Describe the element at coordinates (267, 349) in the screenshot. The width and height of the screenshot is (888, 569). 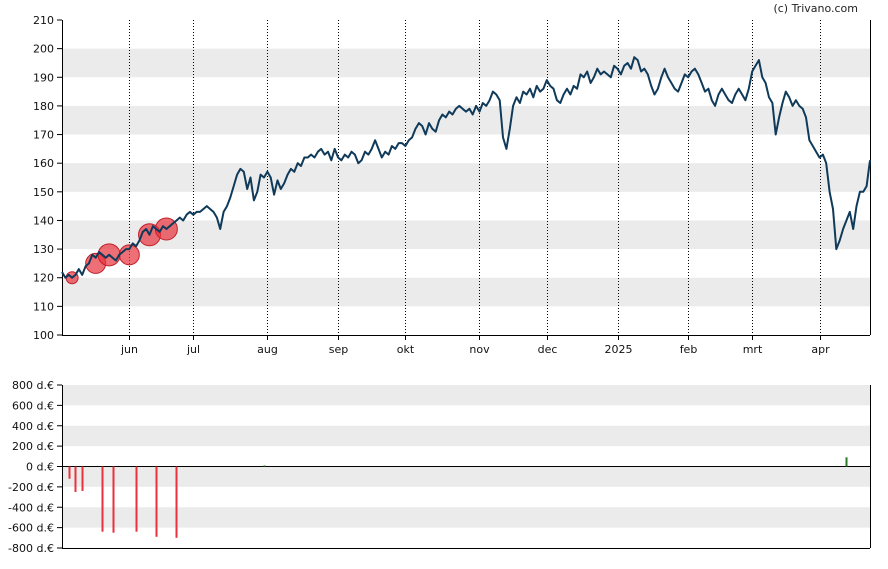
I see `x-tick-label: aug` at that location.